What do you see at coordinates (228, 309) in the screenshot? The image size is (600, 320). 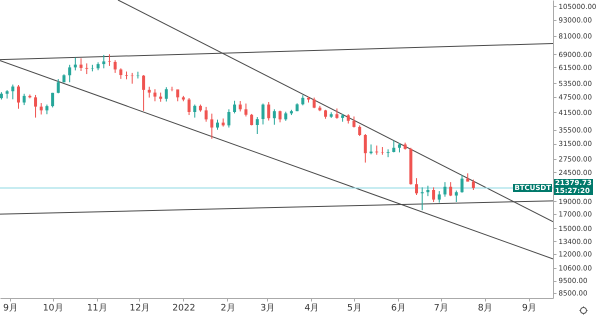 I see `x-tick-label: 2月` at bounding box center [228, 309].